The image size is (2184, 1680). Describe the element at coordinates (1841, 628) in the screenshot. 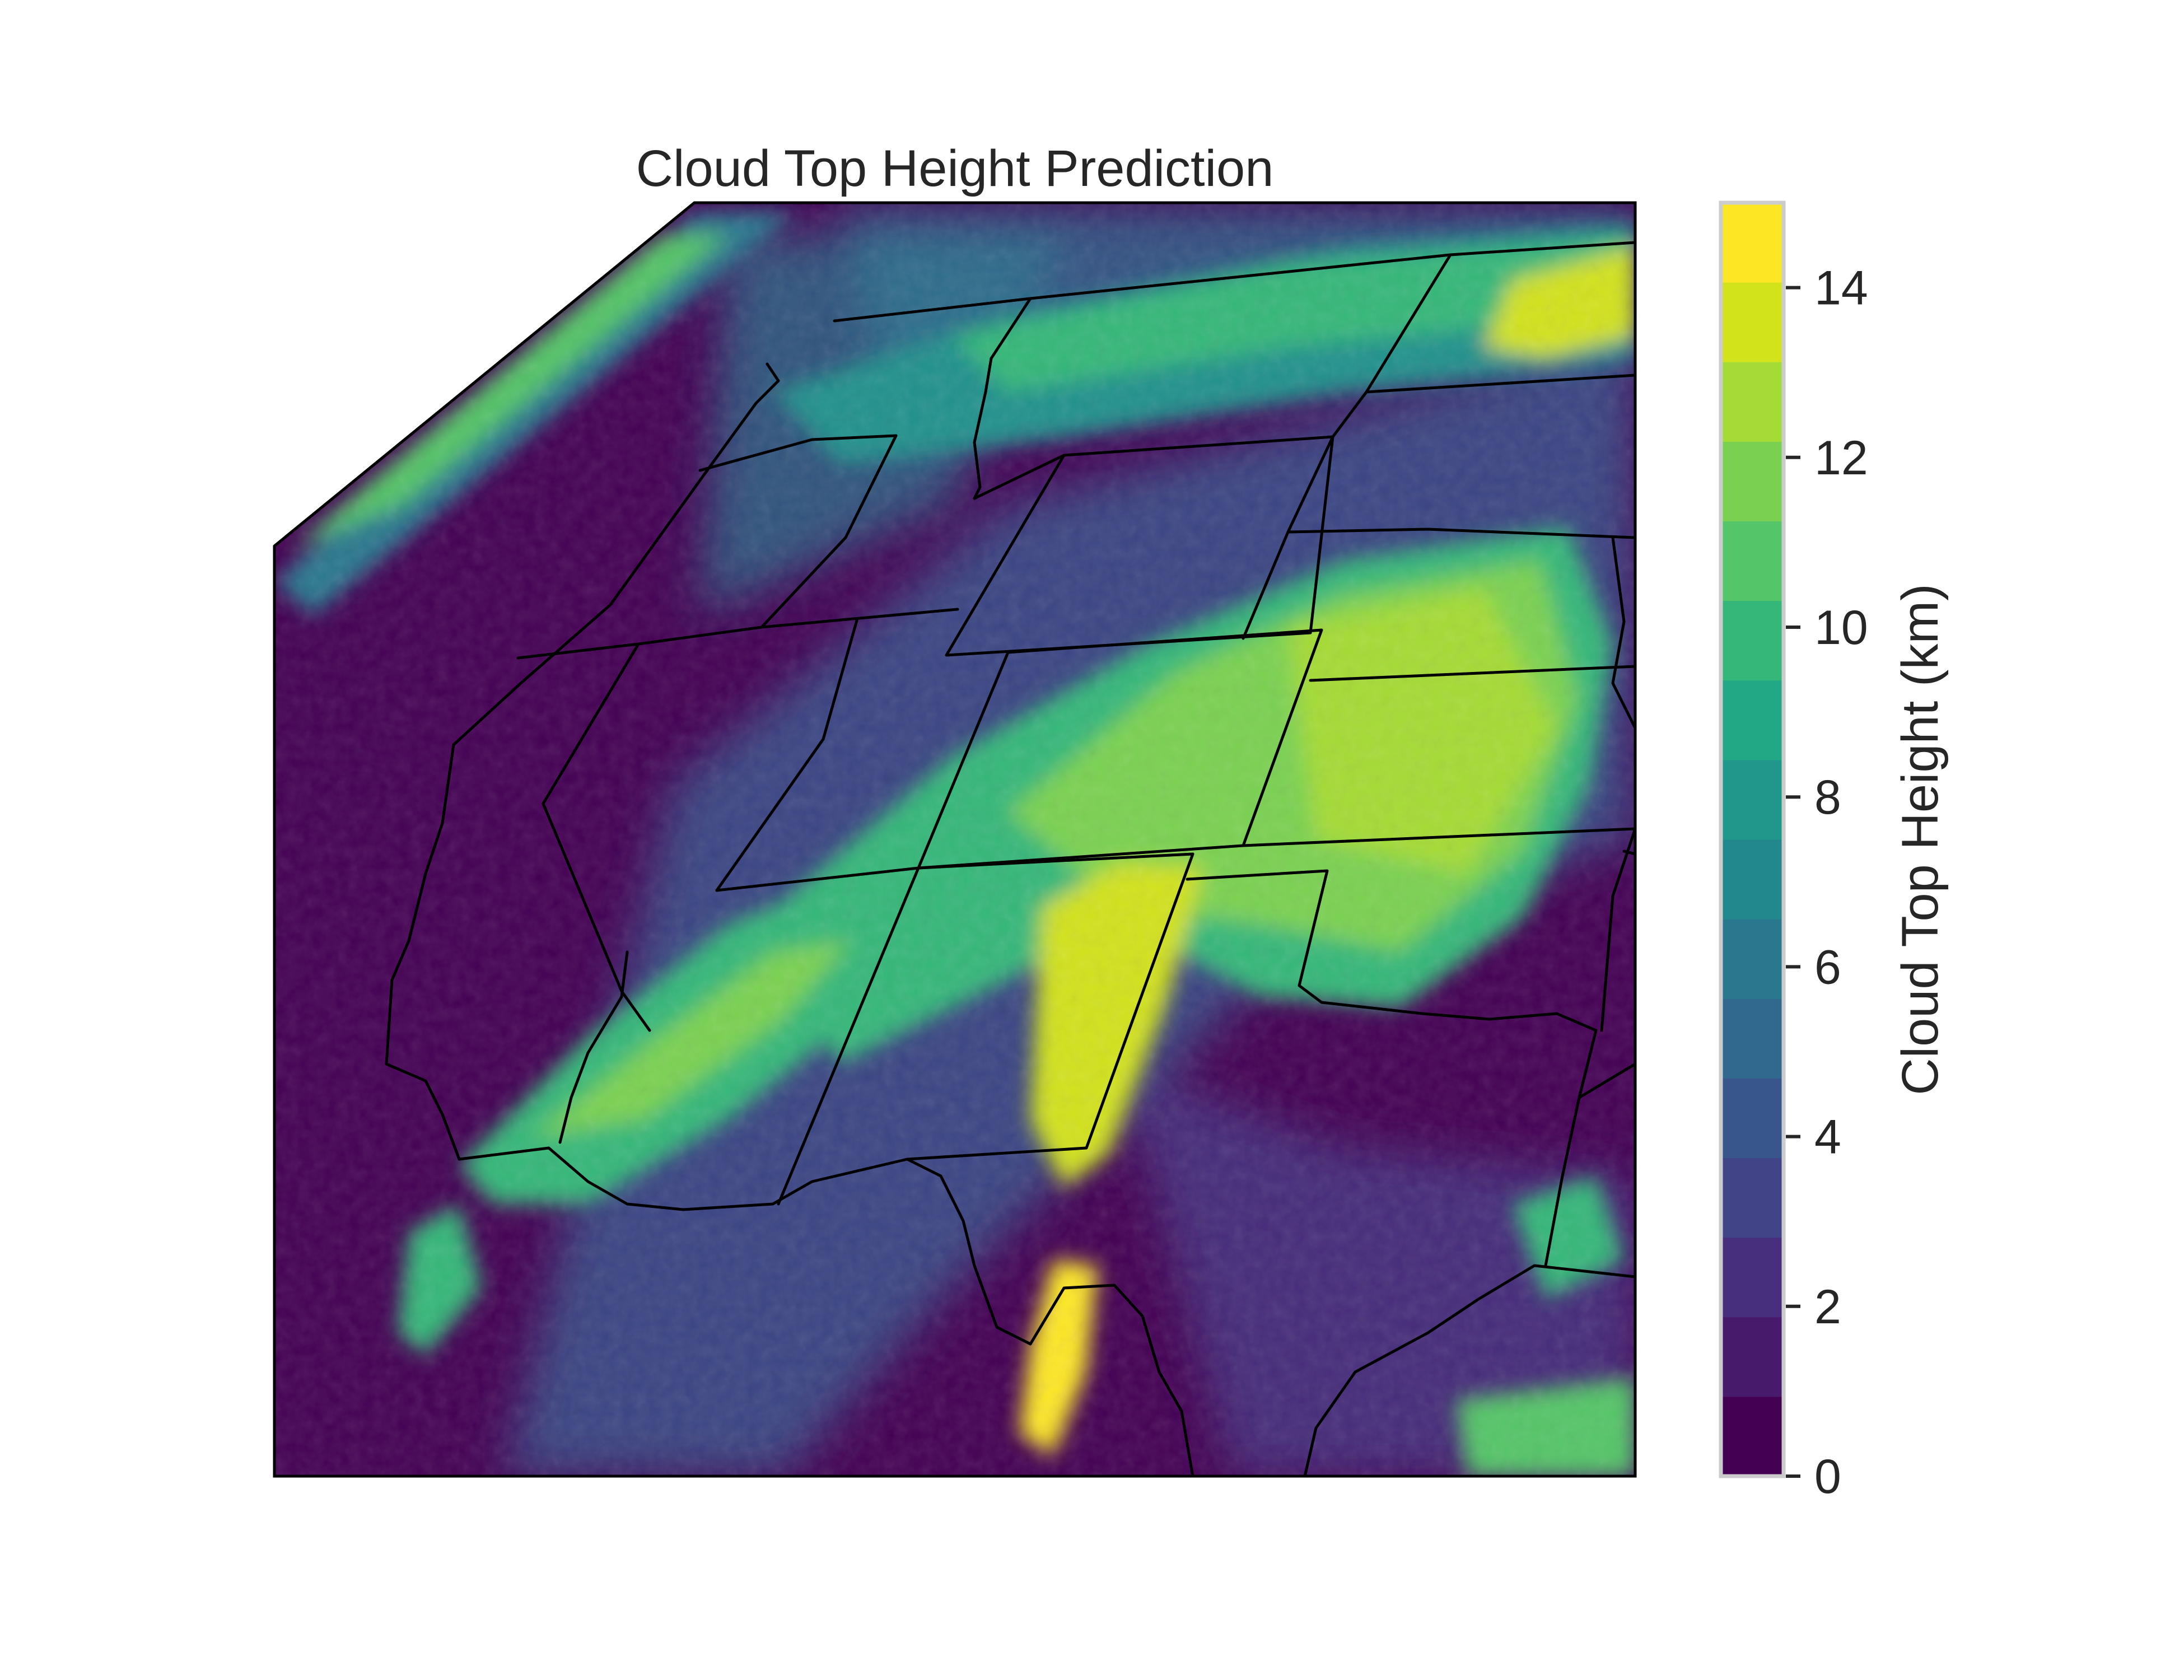

I see `colorbar-tick-label: 10` at that location.